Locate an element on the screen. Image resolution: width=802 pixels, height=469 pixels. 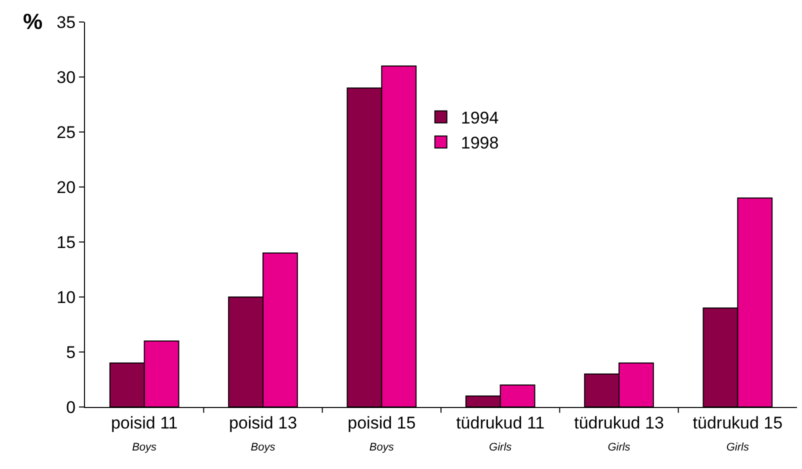
legend-label: 1998 is located at coordinates (479, 143).